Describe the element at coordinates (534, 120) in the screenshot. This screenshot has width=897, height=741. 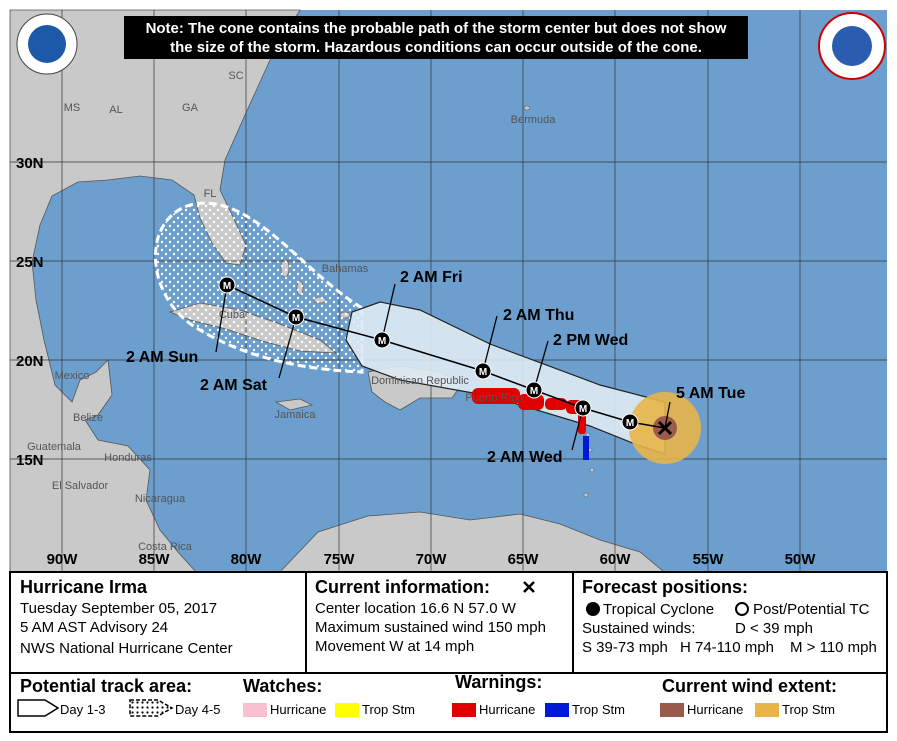
I see `place-label: Bermuda` at that location.